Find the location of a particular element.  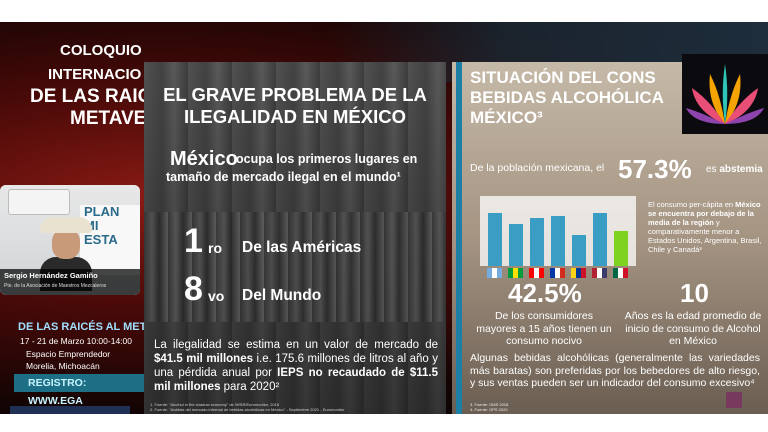

event-venue: Espacio Emprendedor is located at coordinates (68, 354).